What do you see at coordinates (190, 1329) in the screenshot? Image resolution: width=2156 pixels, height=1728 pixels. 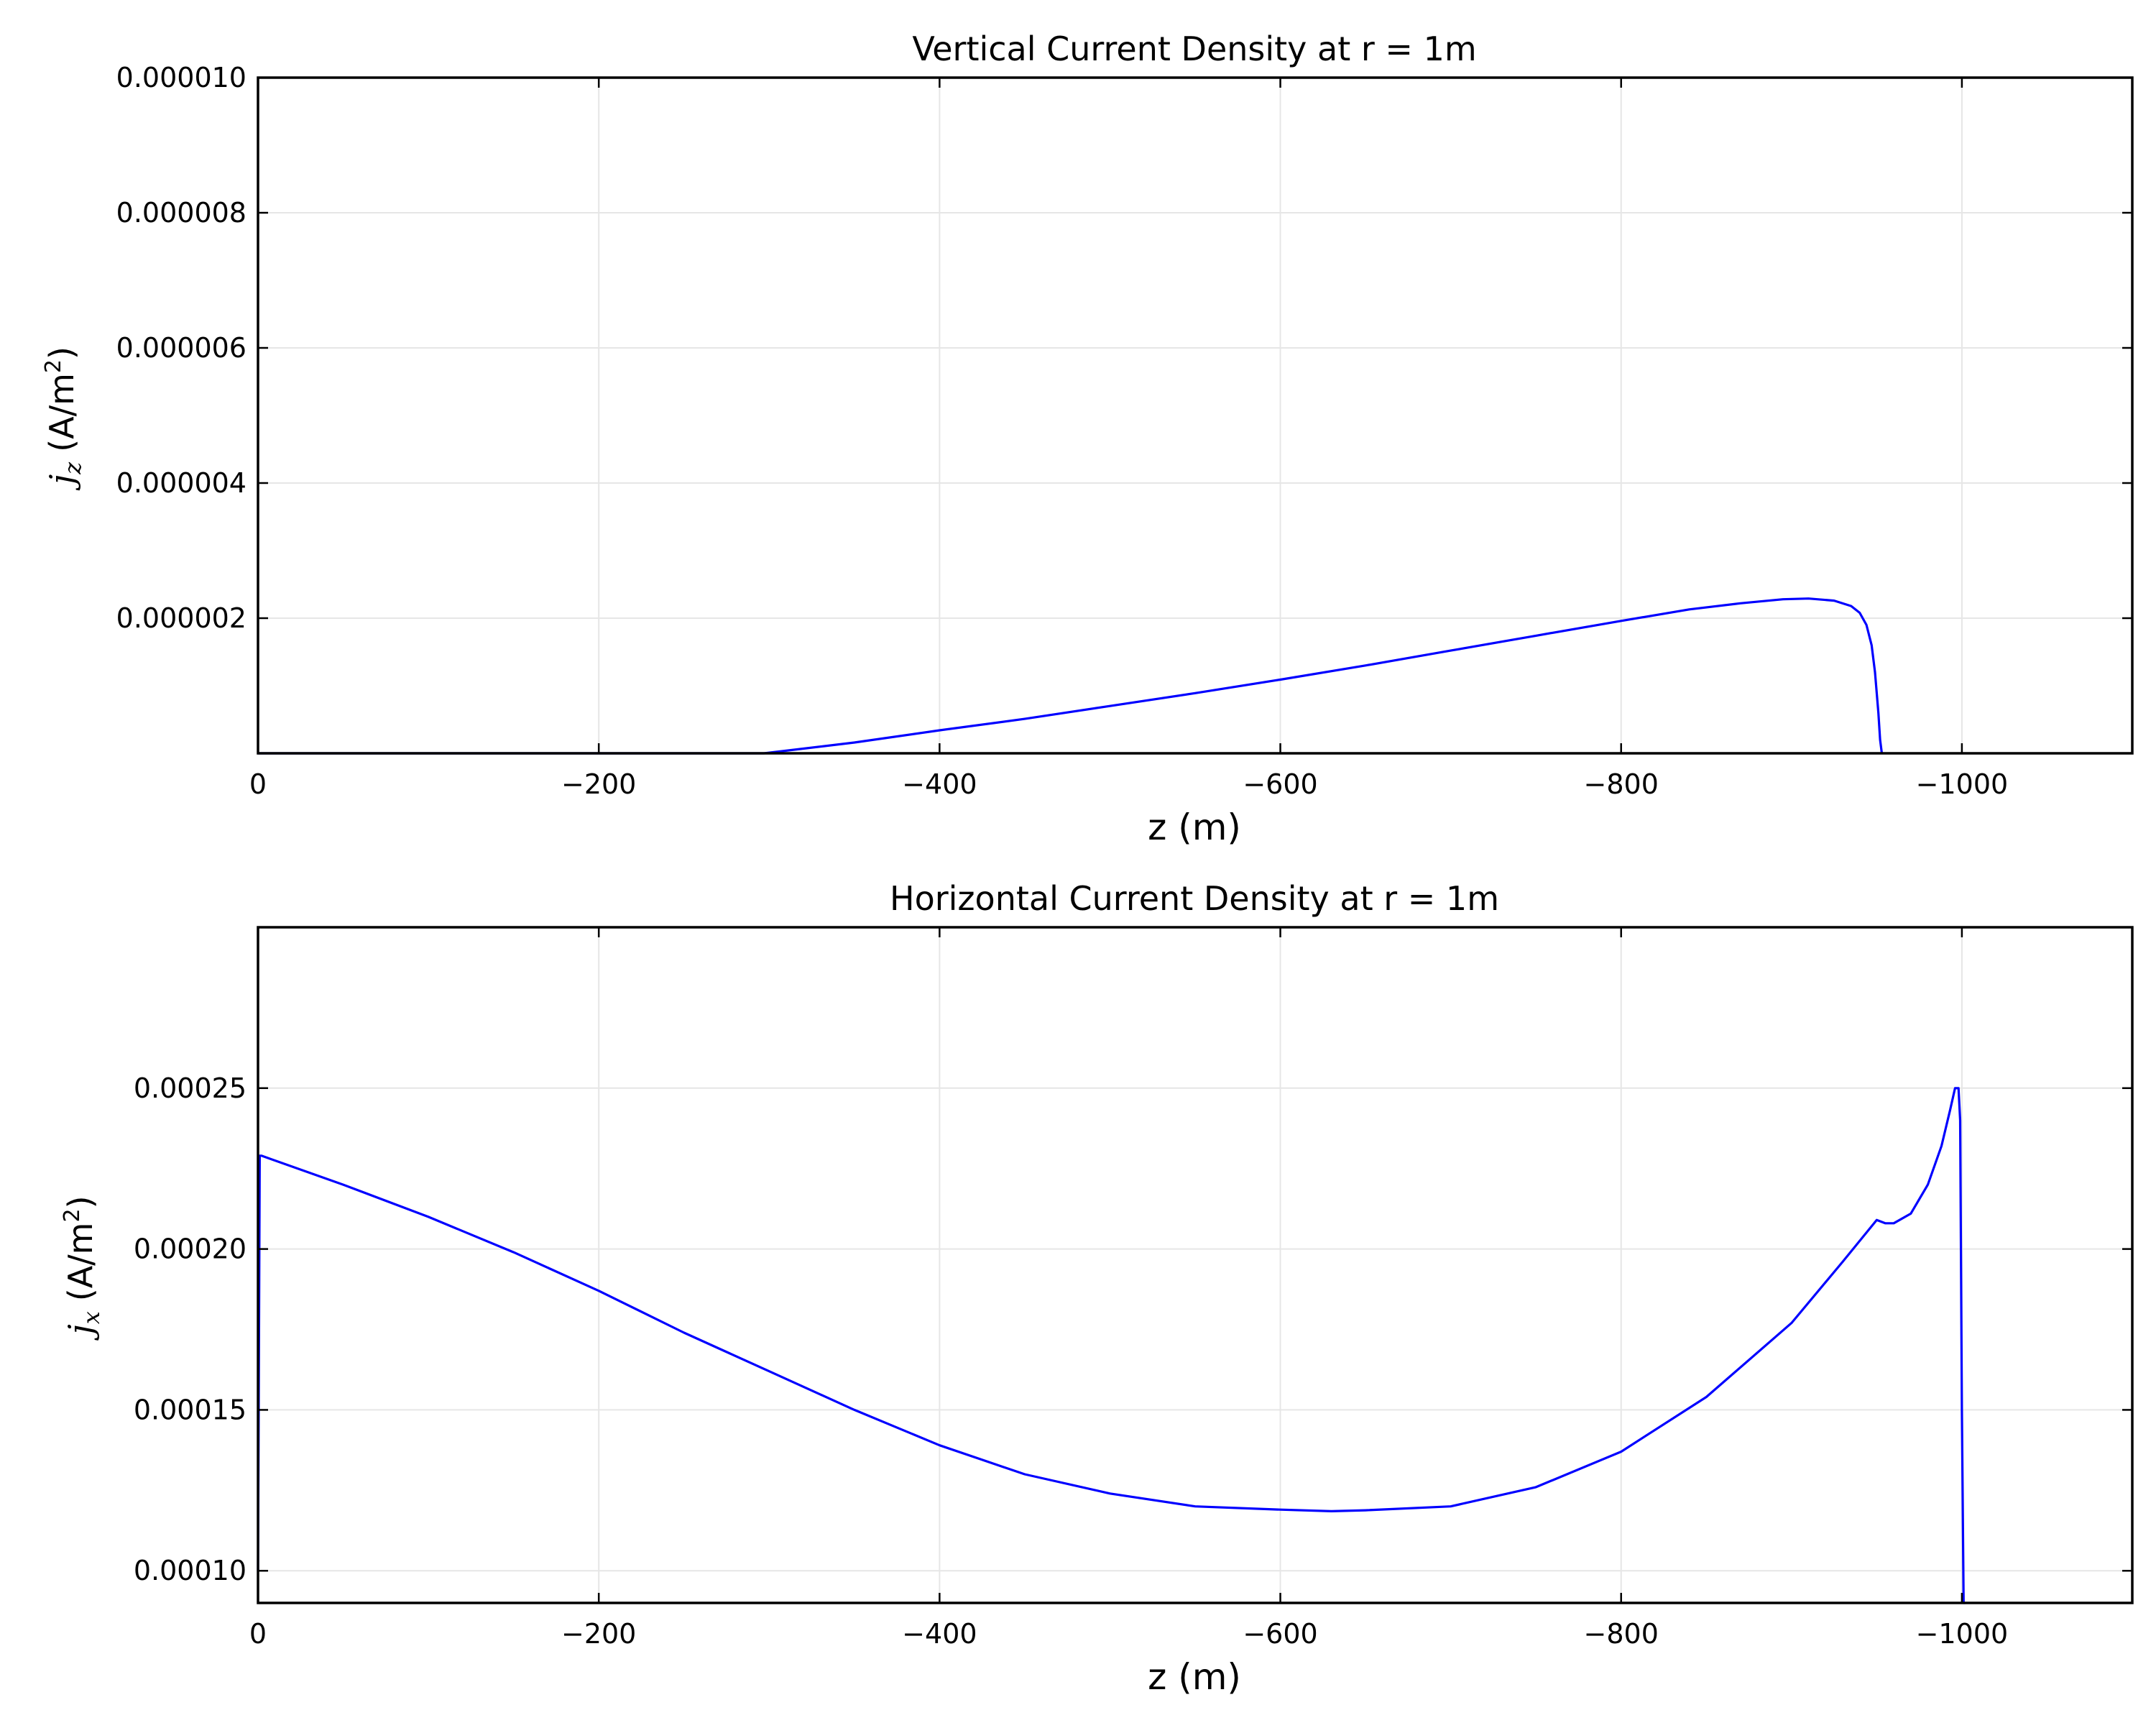 I see `y-tick-labels: 0.00010 0.00015 0.00020 0.00025` at bounding box center [190, 1329].